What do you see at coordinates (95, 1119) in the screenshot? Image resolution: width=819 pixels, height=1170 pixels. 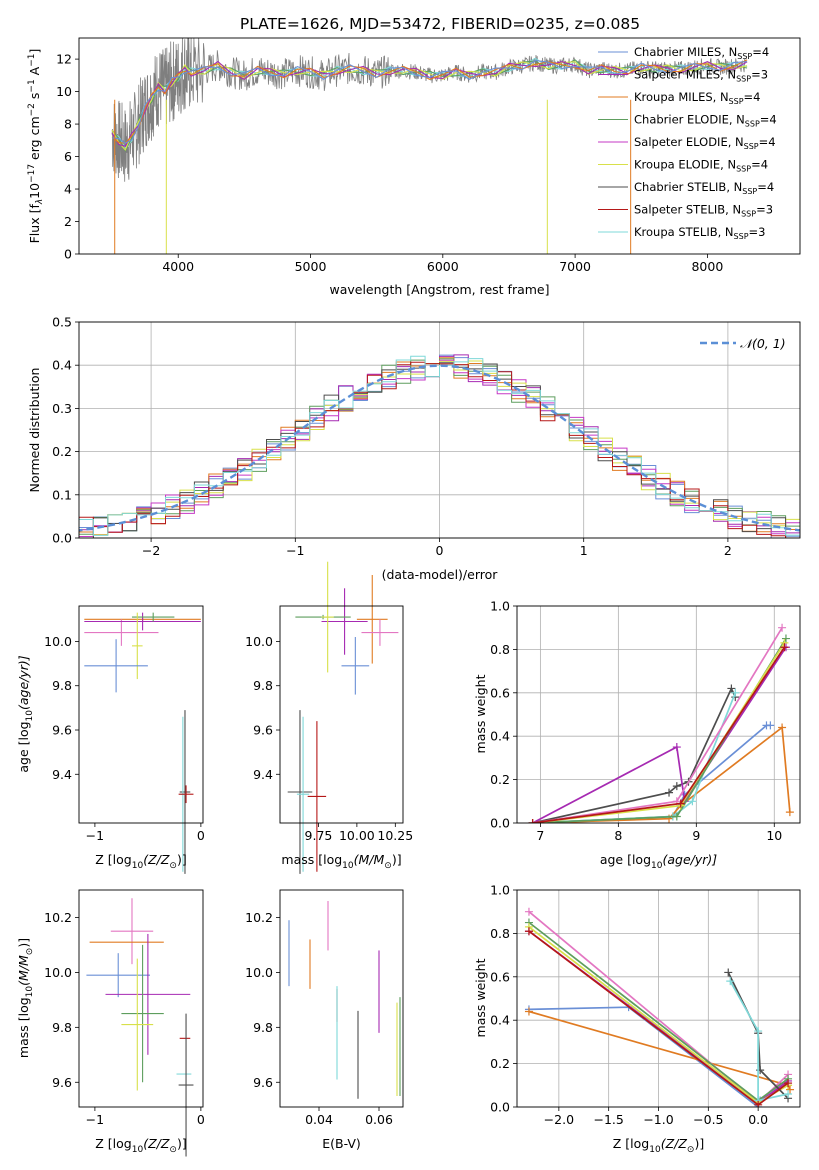 I see `x-tick-label: −1` at bounding box center [95, 1119].